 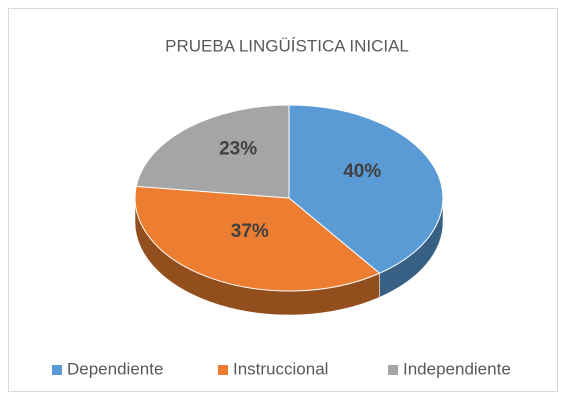 I want to click on data-label: 23%, so click(x=238, y=149).